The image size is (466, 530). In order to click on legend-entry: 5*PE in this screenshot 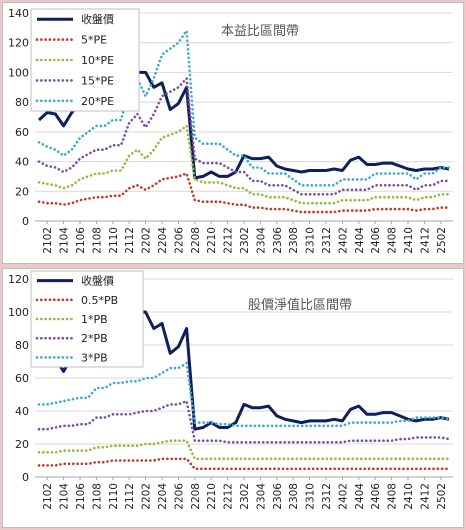, I will do `click(94, 40)`.